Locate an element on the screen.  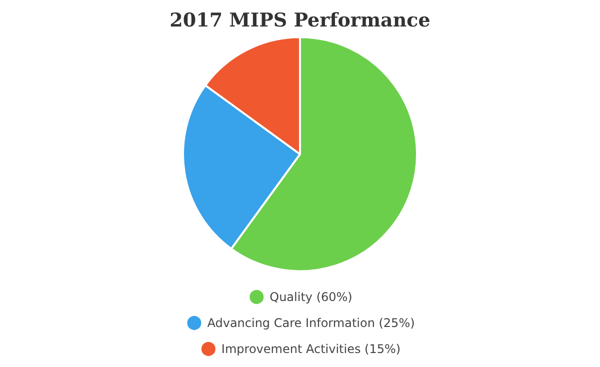
legend-label: Advancing Care Information (25%) is located at coordinates (311, 323).